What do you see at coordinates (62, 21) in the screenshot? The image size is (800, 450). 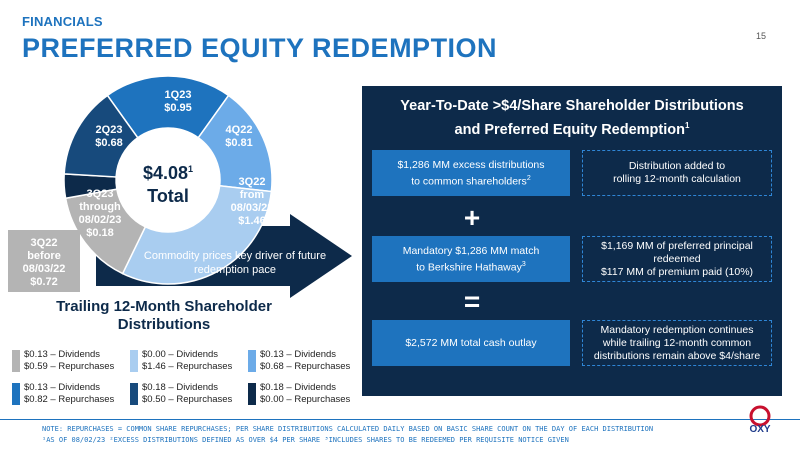 I see `section-kicker: FINANCIALS` at bounding box center [62, 21].